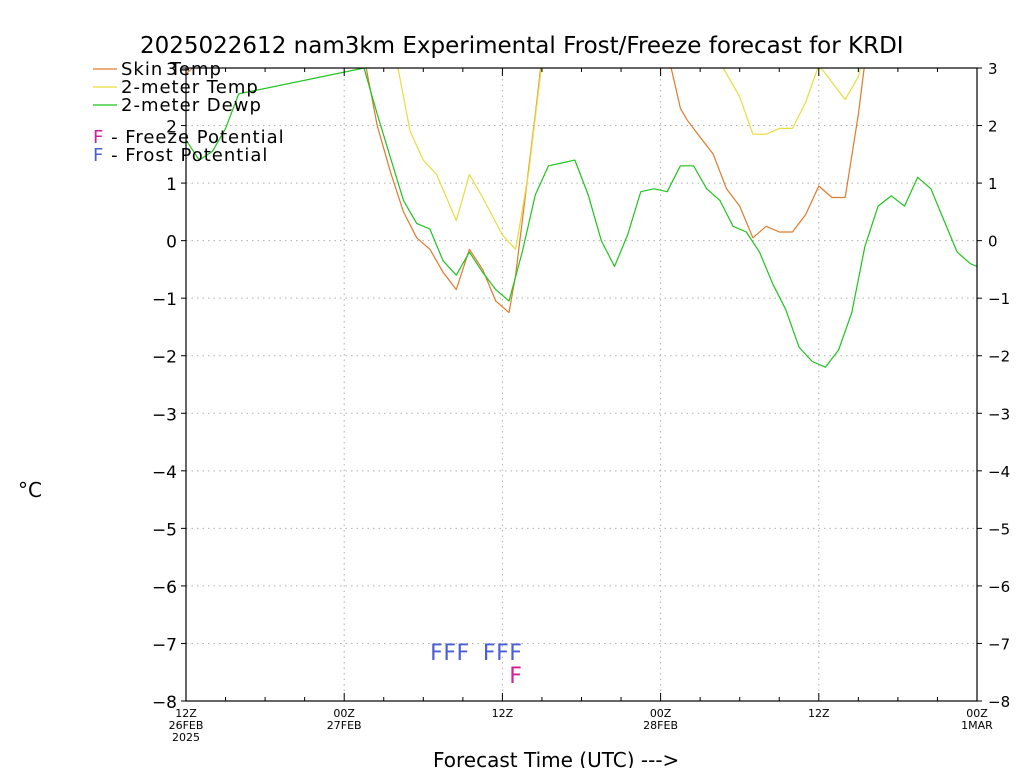  I want to click on y-tick-label-left: −7, so click(164, 645).